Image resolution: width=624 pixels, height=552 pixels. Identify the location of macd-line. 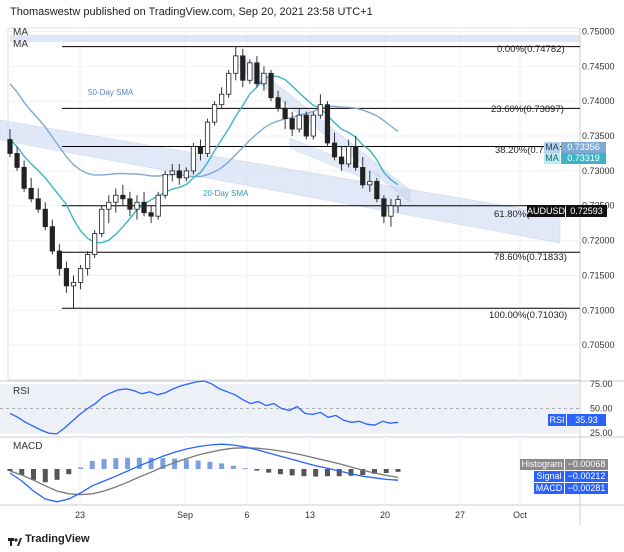
(204, 473).